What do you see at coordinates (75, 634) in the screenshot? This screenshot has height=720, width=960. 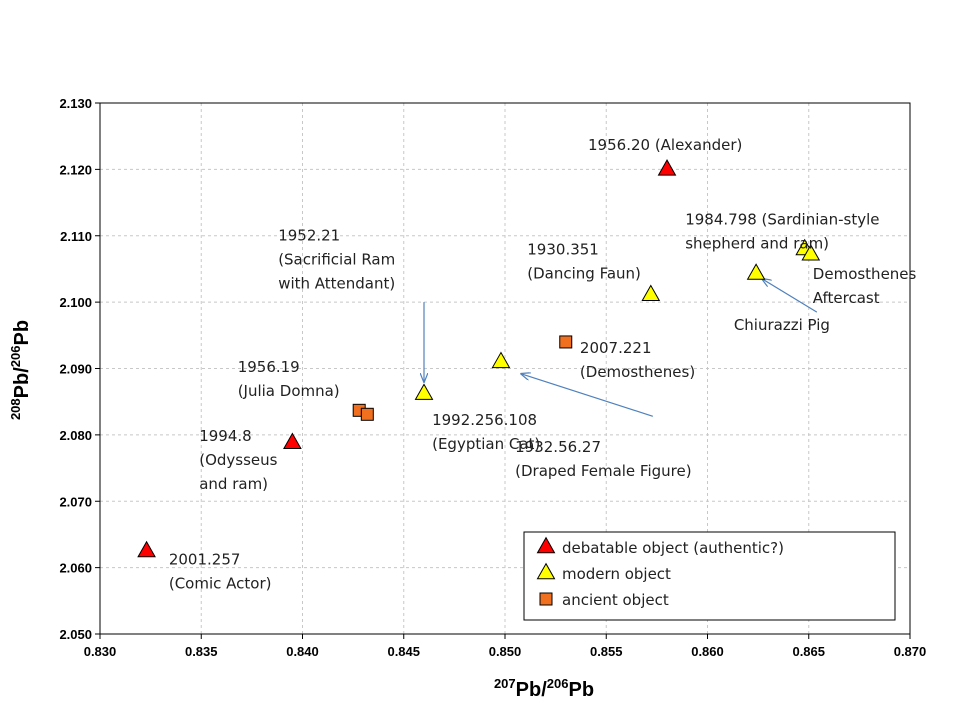 I see `y-tick-label: 2.050` at bounding box center [75, 634].